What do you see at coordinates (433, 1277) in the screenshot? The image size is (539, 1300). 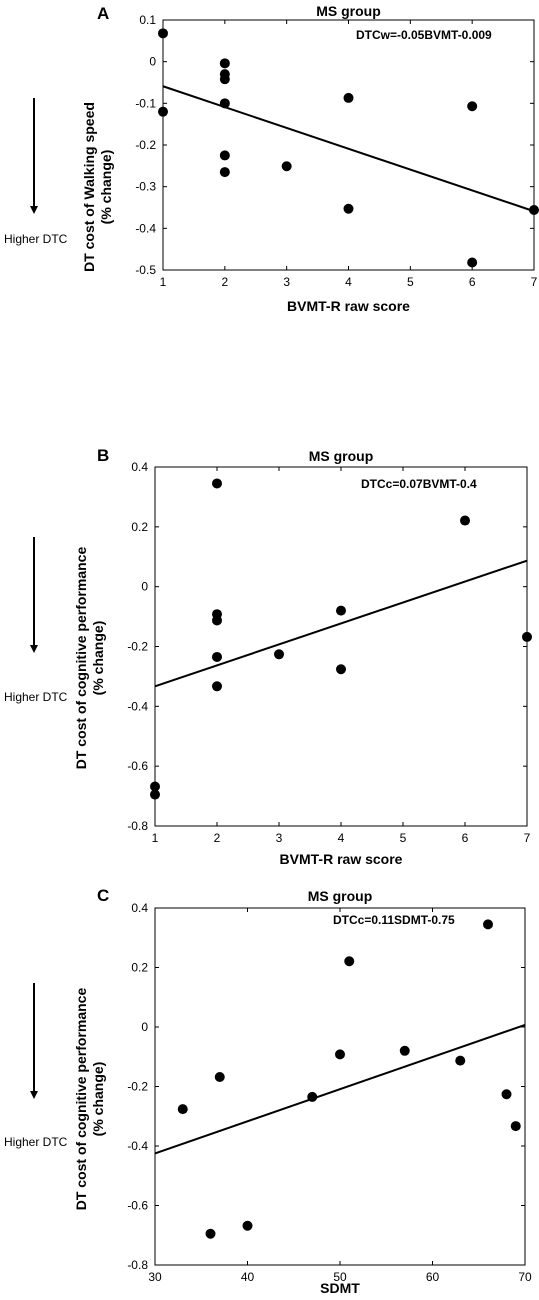 I see `x-tick-label: 60` at bounding box center [433, 1277].